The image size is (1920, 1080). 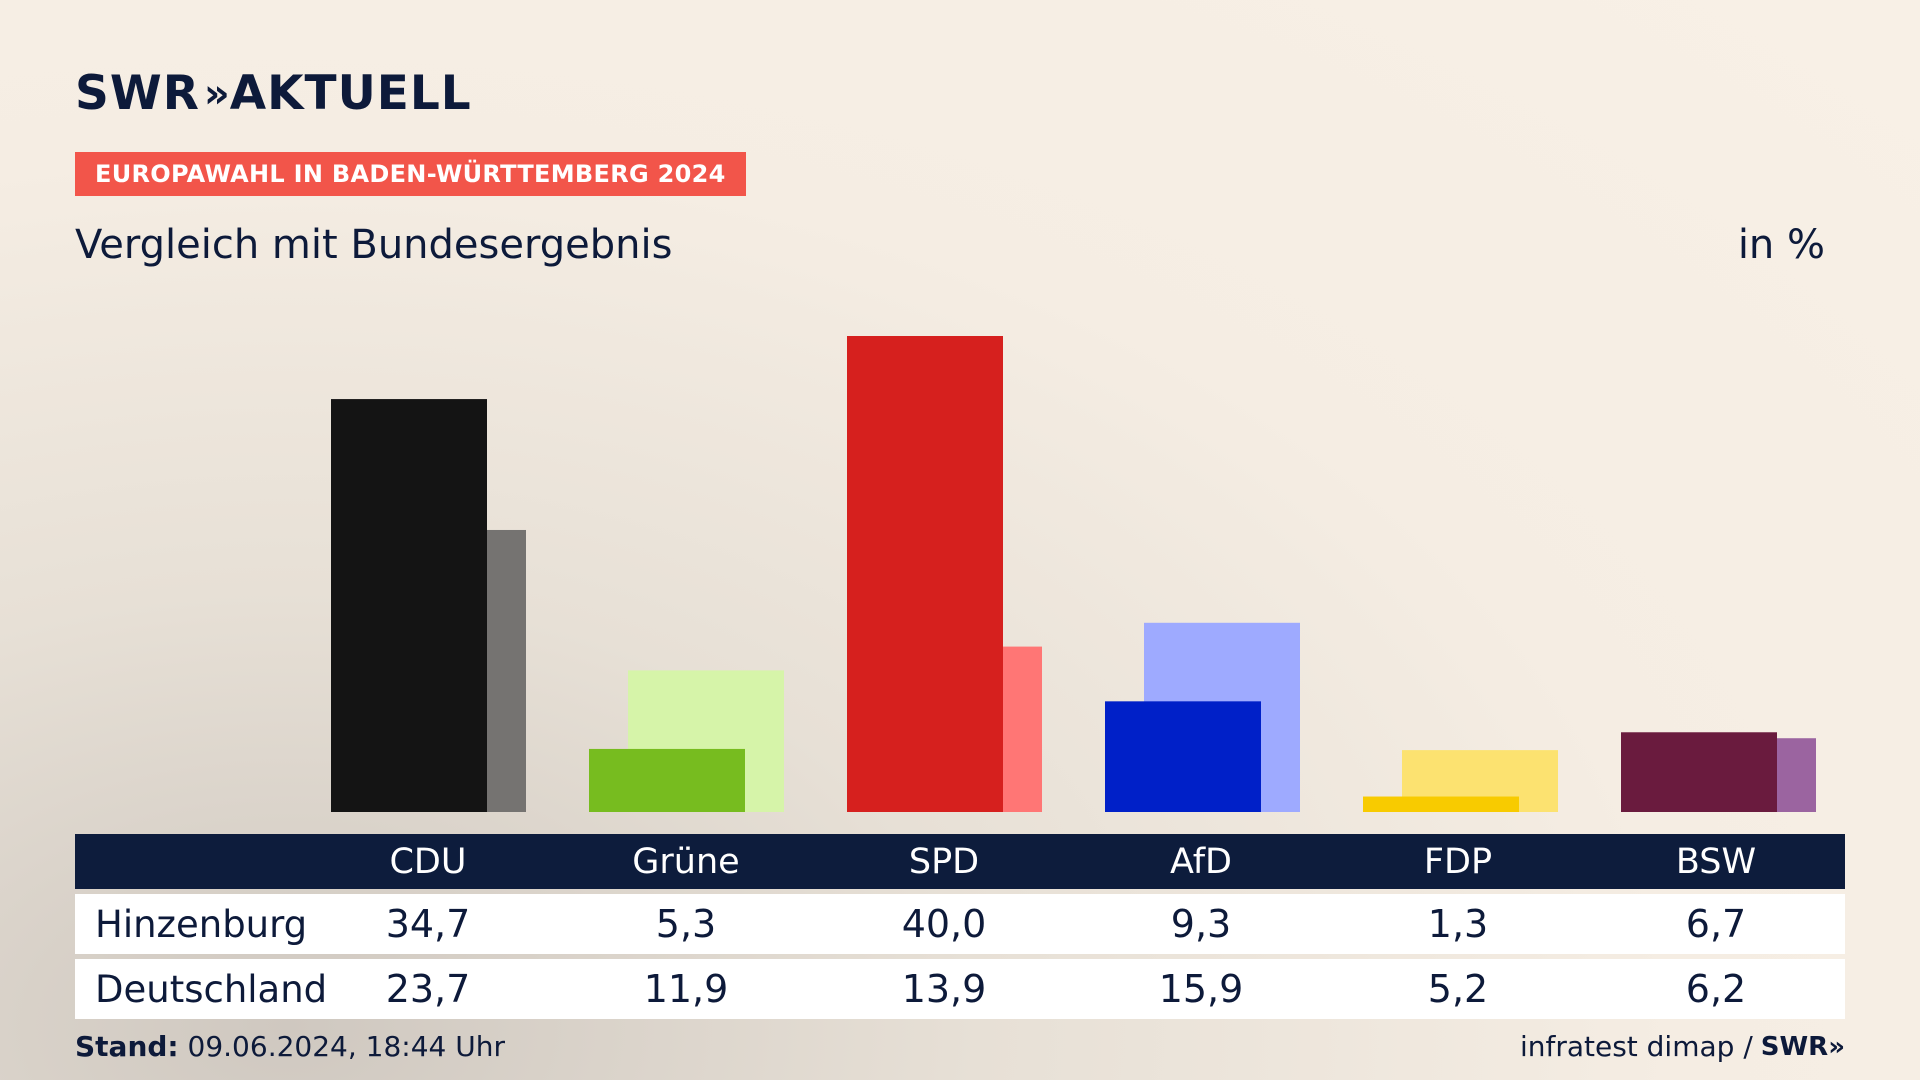 What do you see at coordinates (409, 605) in the screenshot?
I see `bar-hinzenburg-cdu` at bounding box center [409, 605].